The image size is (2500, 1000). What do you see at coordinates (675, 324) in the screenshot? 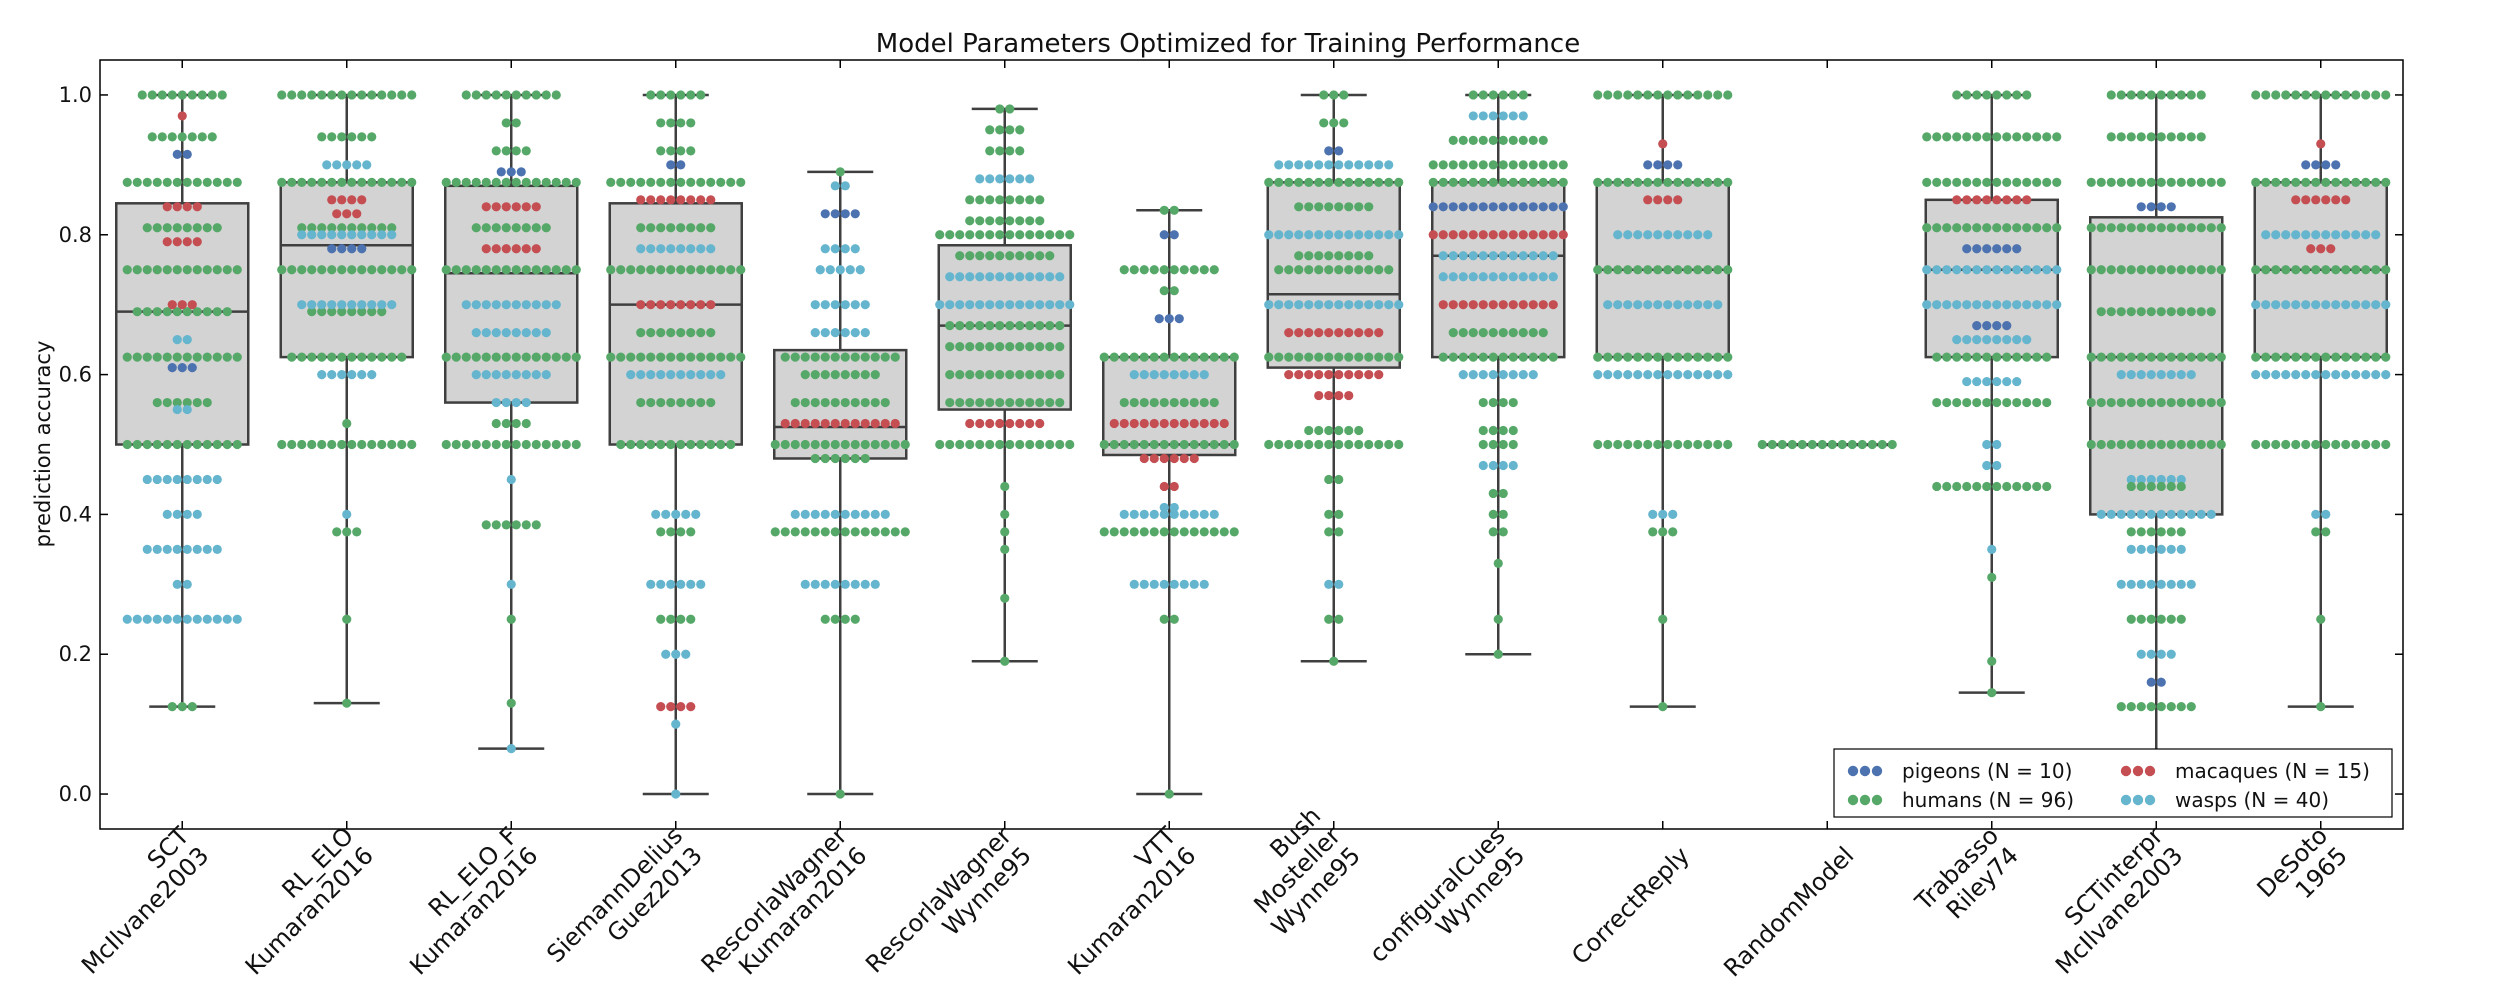
I see `box-iqr` at bounding box center [675, 324].